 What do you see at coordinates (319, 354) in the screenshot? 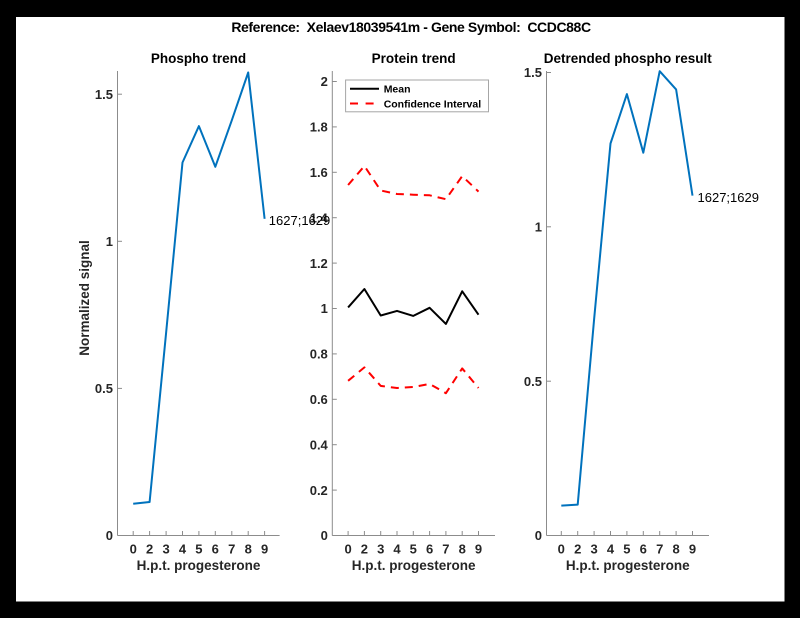
I see `svg-text: 0.8` at bounding box center [319, 354].